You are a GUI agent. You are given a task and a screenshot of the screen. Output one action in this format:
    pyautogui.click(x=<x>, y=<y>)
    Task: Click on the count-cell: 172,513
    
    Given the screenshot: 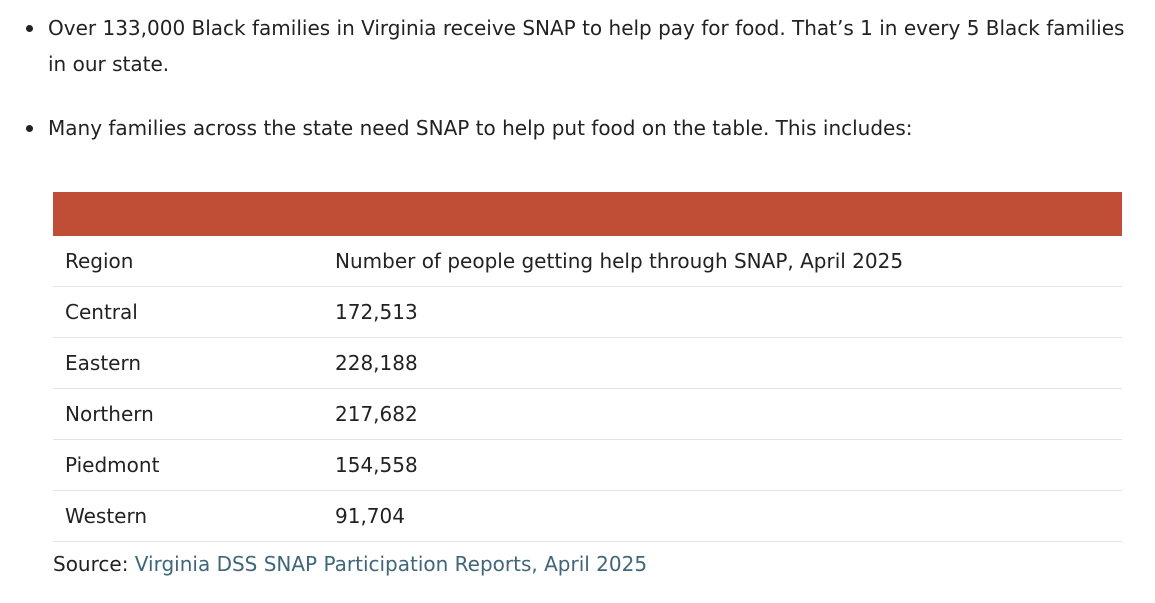 What is the action you would take?
    pyautogui.click(x=722, y=312)
    